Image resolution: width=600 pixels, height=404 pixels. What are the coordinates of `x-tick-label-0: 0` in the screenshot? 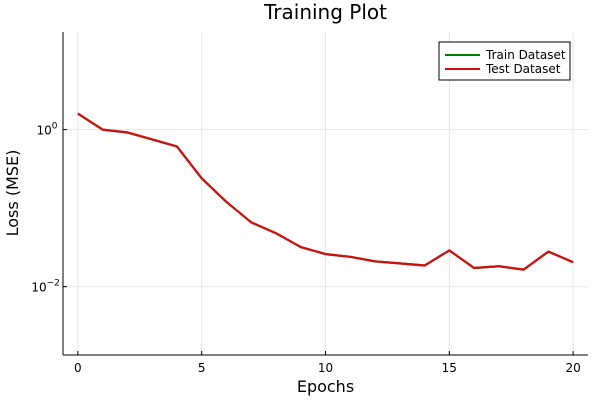 It's located at (78, 368).